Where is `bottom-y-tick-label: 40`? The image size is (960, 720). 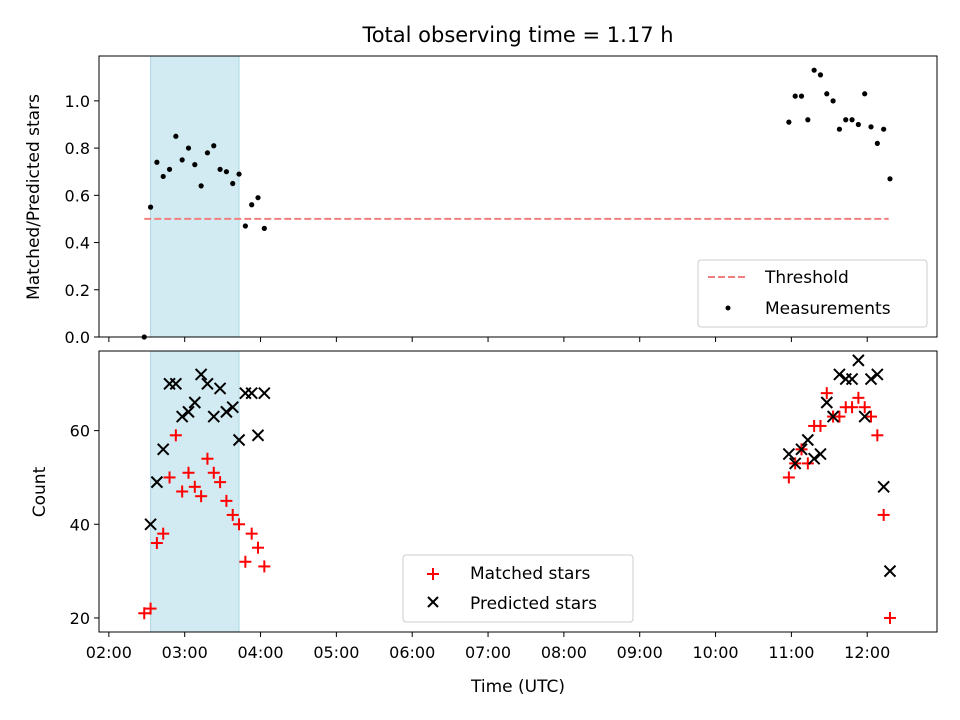 bottom-y-tick-label: 40 is located at coordinates (80, 524).